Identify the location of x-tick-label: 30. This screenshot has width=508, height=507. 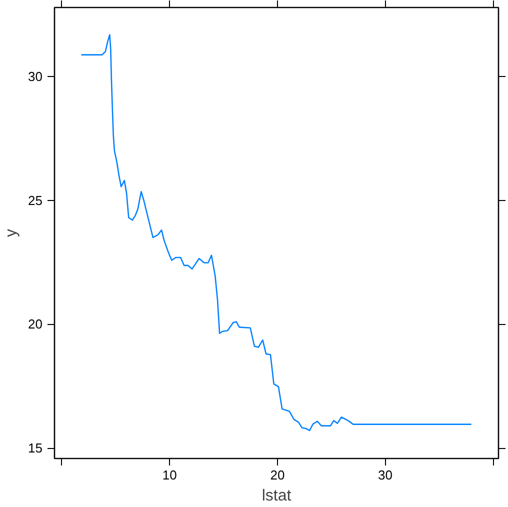
(385, 475).